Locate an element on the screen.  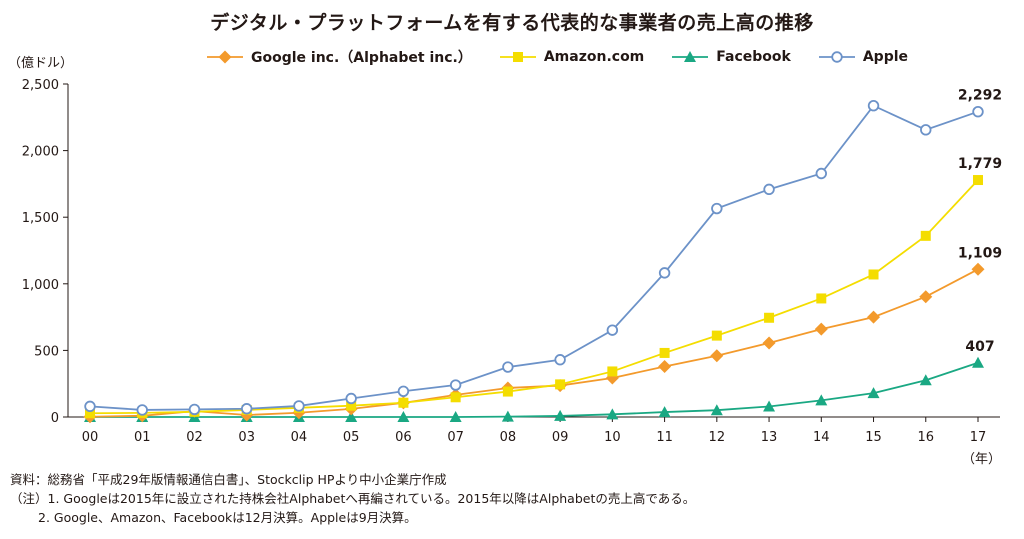
x-tick-label: 16 is located at coordinates (925, 437).